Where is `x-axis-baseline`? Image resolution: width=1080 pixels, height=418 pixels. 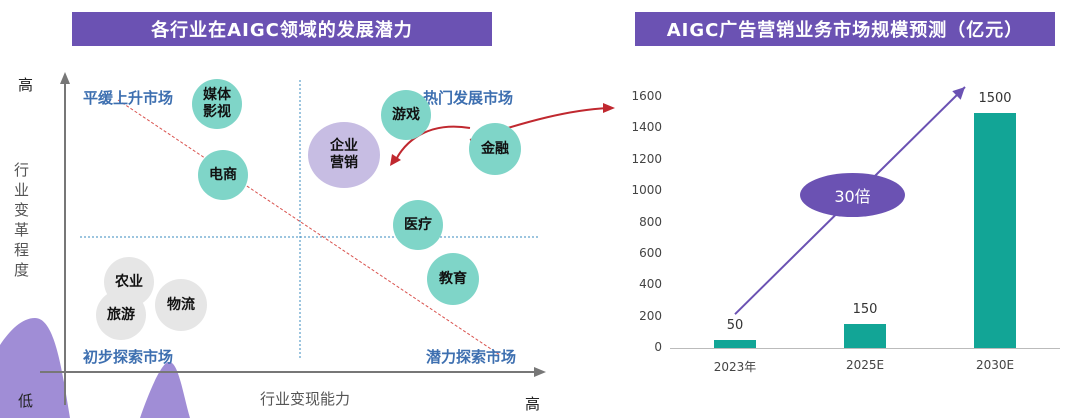 x-axis-baseline is located at coordinates (865, 348).